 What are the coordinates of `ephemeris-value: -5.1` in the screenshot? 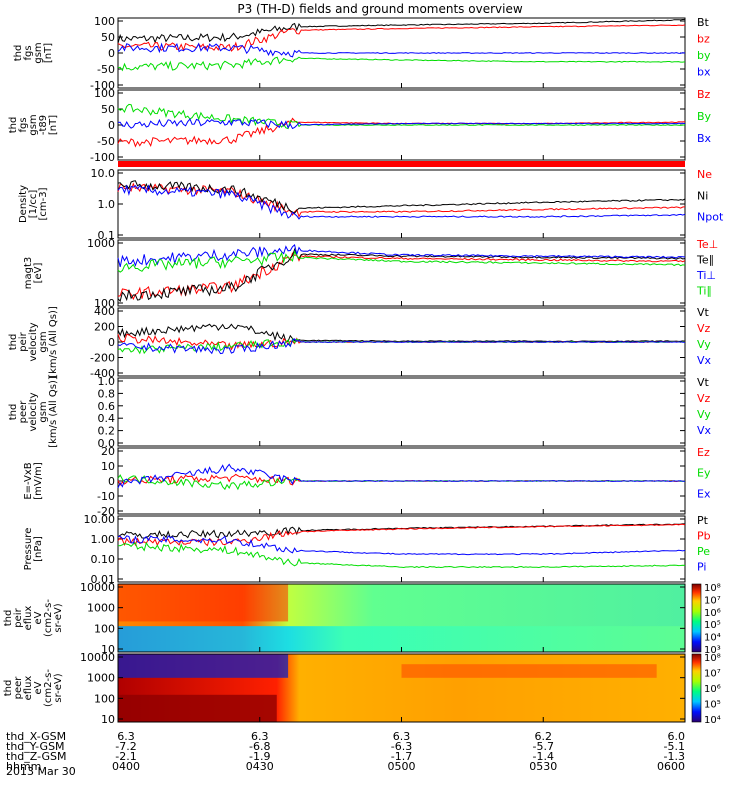 It's located at (674, 746).